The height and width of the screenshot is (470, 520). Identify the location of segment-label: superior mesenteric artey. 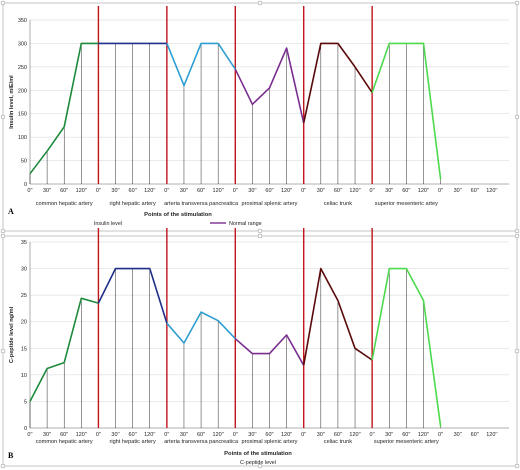
(406, 204).